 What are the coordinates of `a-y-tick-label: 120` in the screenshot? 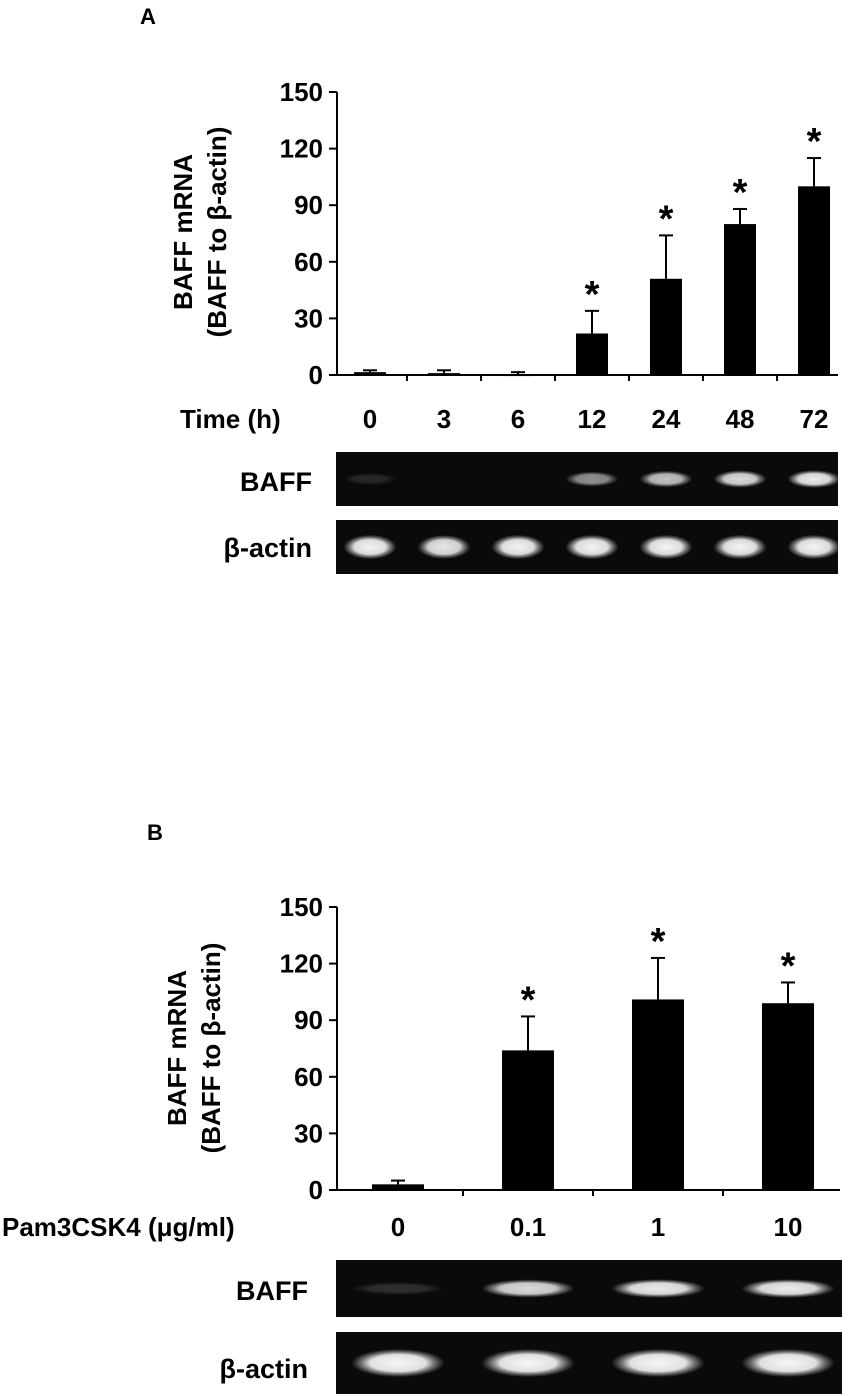 It's located at (301, 149).